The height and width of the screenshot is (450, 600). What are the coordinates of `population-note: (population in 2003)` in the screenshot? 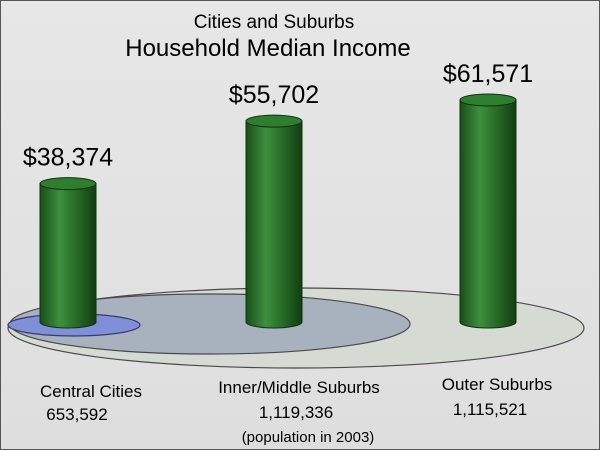 It's located at (308, 437).